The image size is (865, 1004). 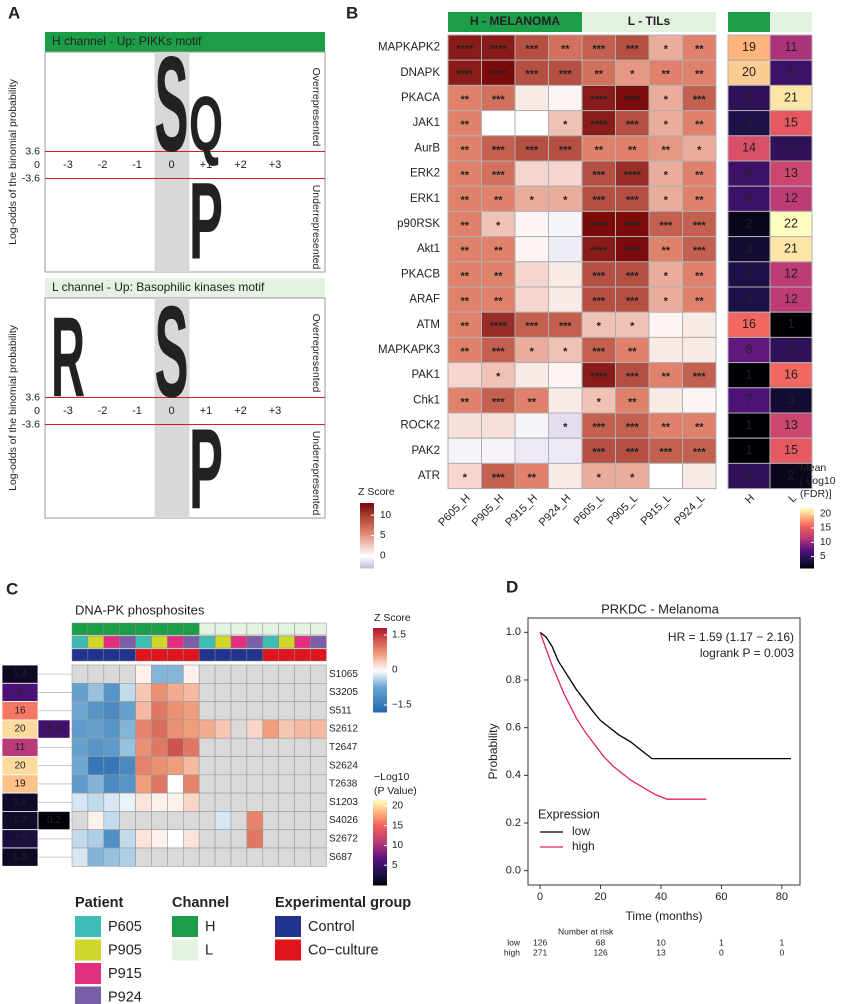 I want to click on risk-value: 126, so click(x=540, y=942).